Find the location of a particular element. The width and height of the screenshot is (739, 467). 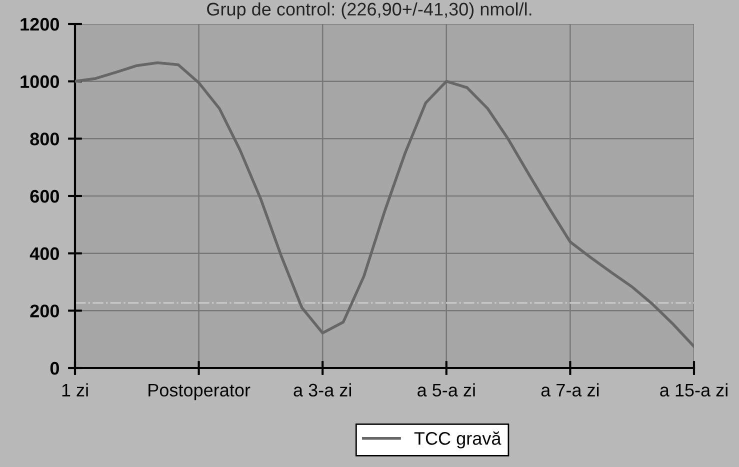

y-tick-label: 400 is located at coordinates (44, 253).